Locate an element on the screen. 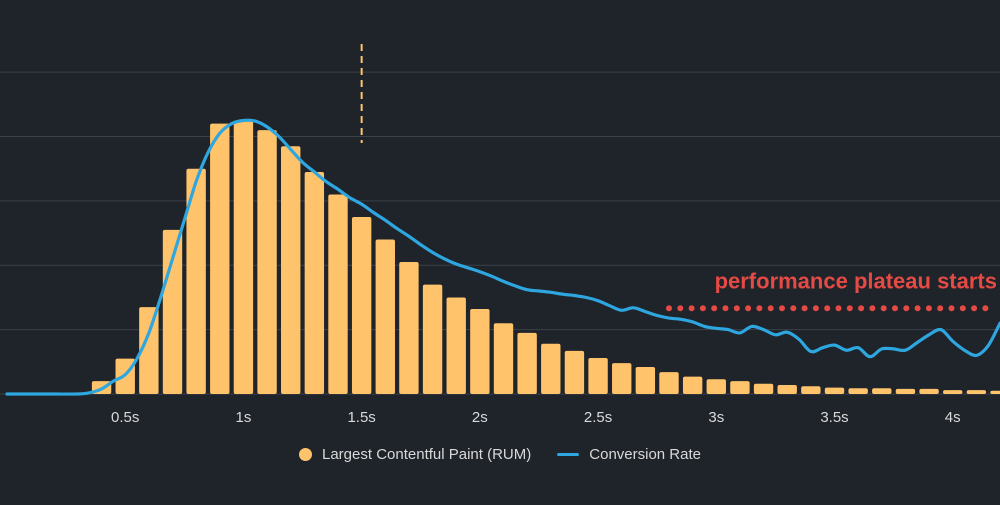  annotation-label: performance plateau starts is located at coordinates (856, 280).